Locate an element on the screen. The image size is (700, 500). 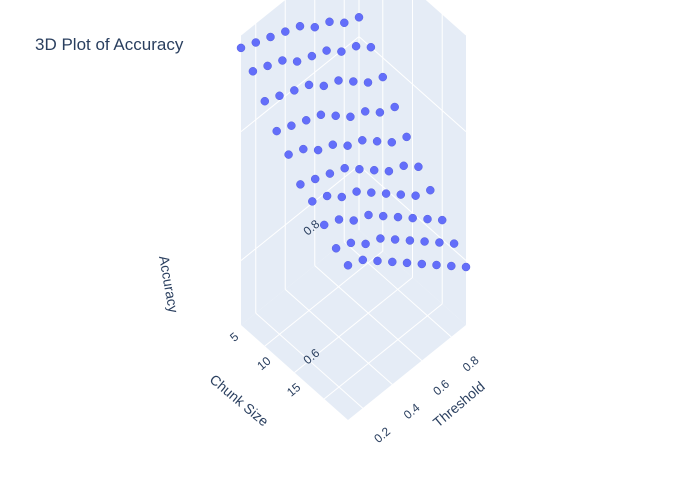
back-wall-pane is located at coordinates (300, 162).